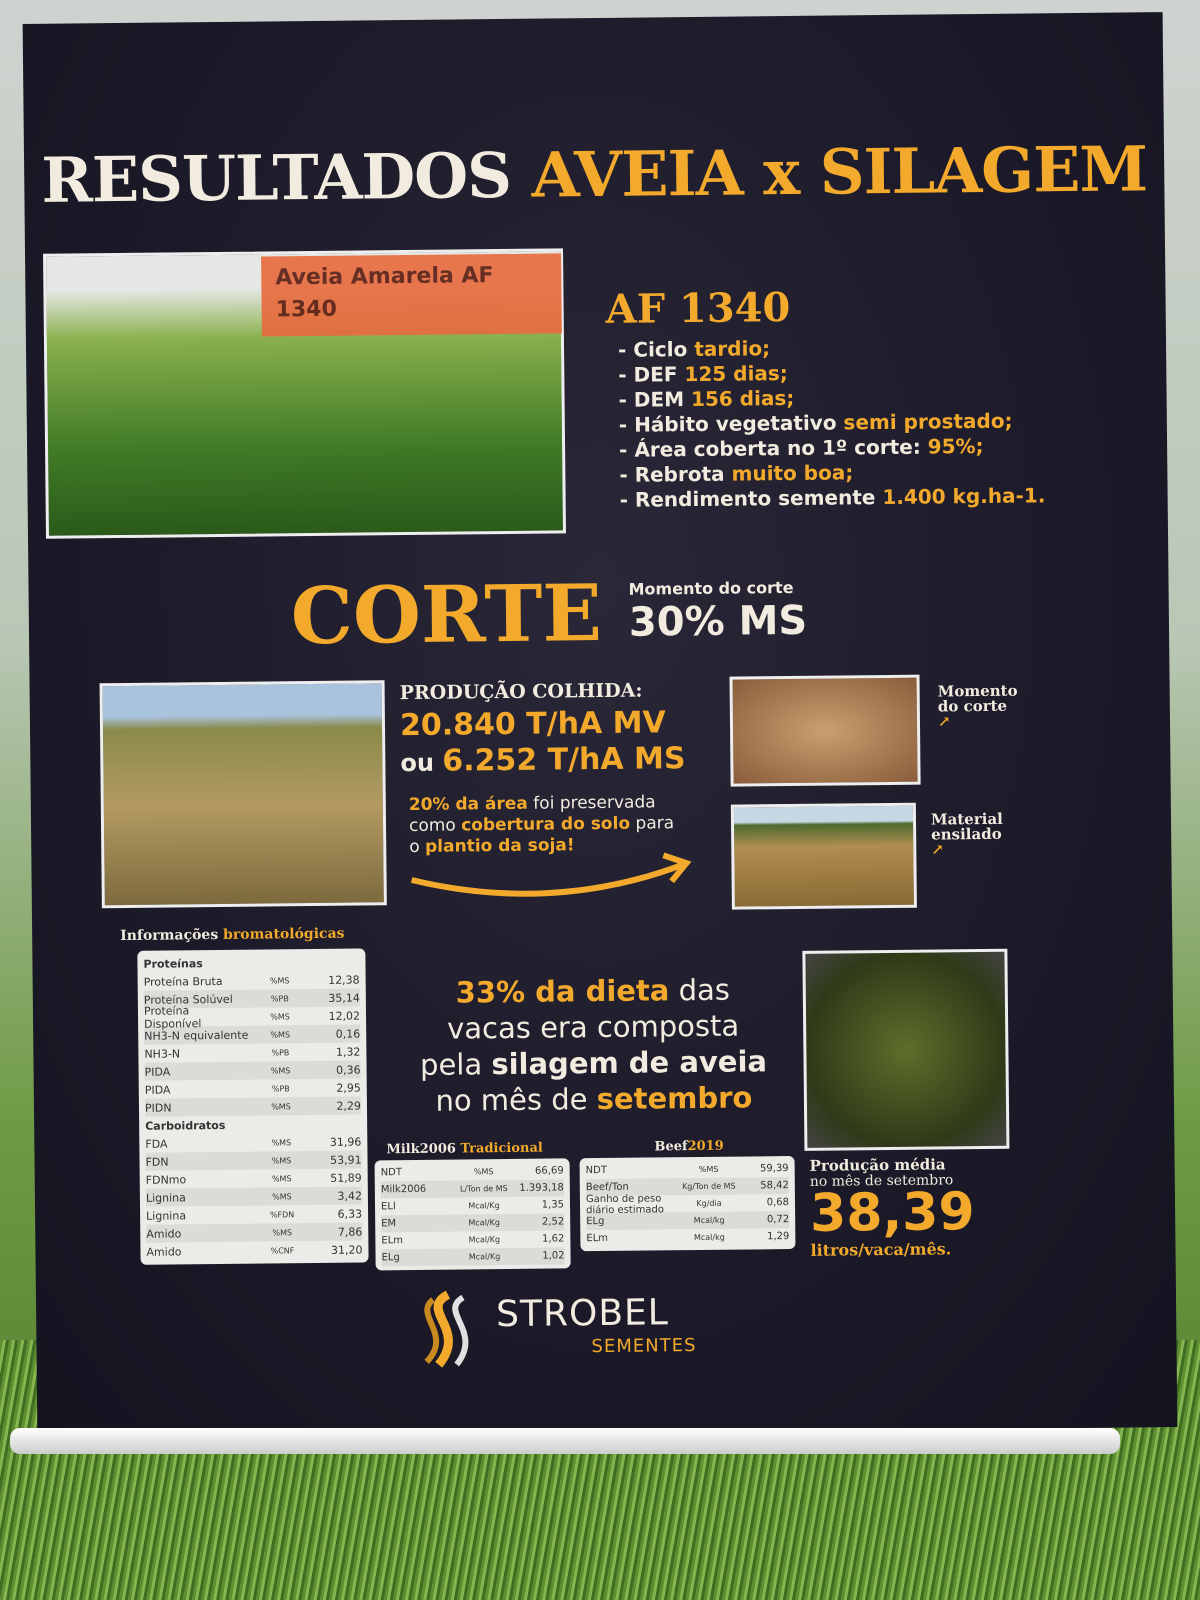  I want to click on row-name: NDT, so click(391, 1173).